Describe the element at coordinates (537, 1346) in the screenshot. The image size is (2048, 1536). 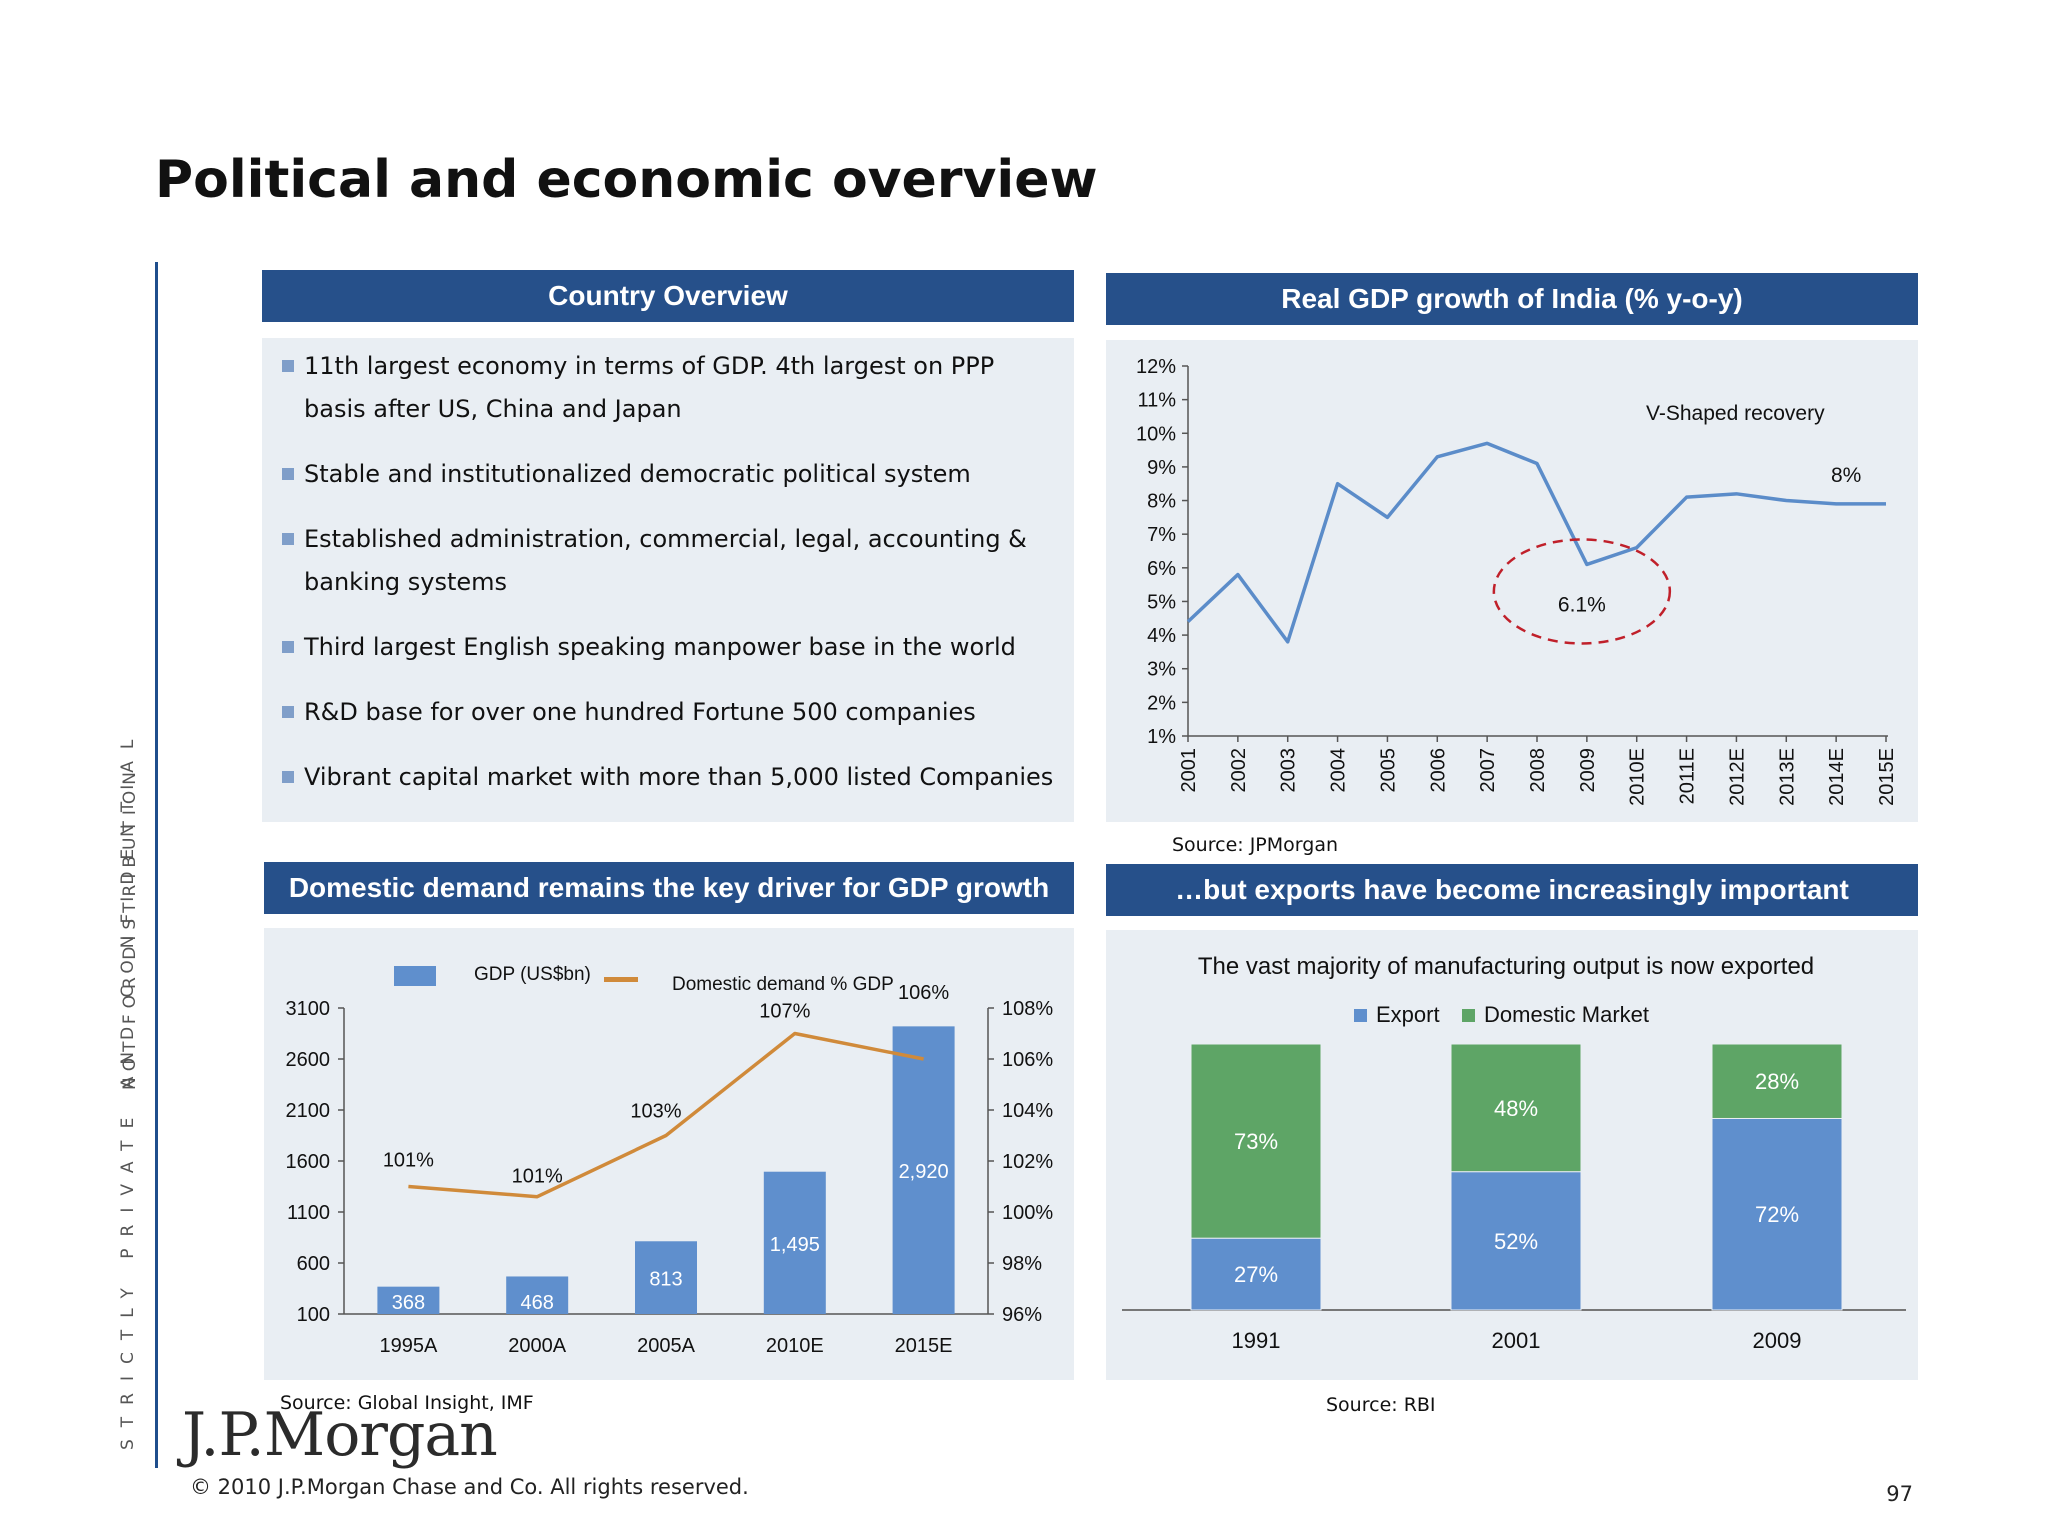
I see `x-tick-label: 2000A` at that location.